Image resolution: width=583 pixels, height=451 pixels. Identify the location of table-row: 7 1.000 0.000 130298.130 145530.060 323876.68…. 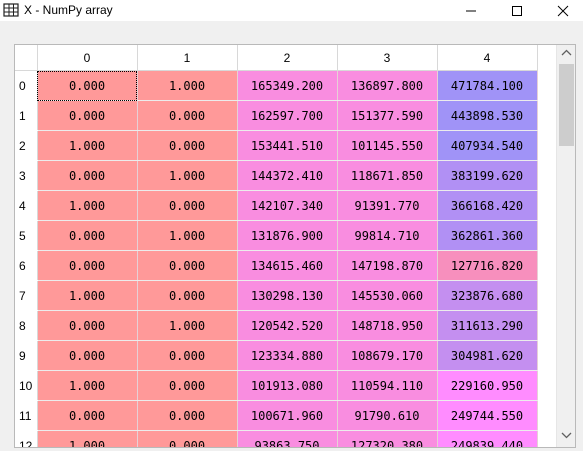
(276, 295).